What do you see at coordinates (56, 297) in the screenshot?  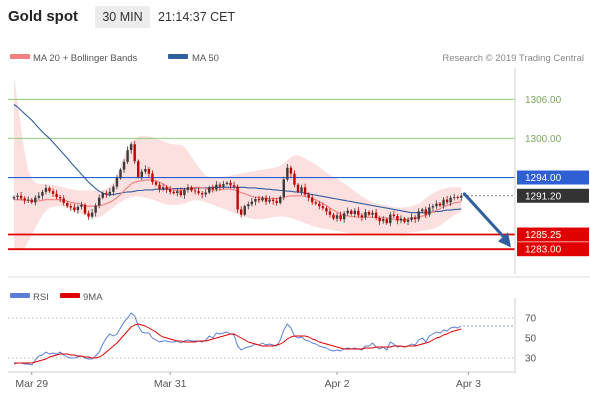 I see `rsi-legend: RSI 9MA` at bounding box center [56, 297].